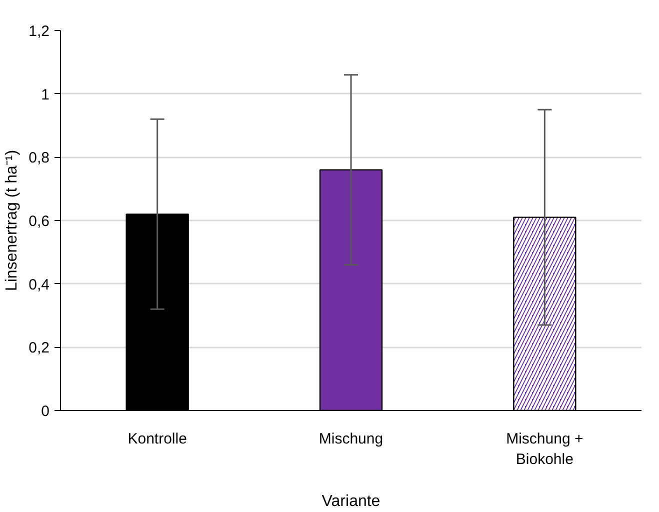  I want to click on x-tick-label: Mischung + Biokohle, so click(545, 449).